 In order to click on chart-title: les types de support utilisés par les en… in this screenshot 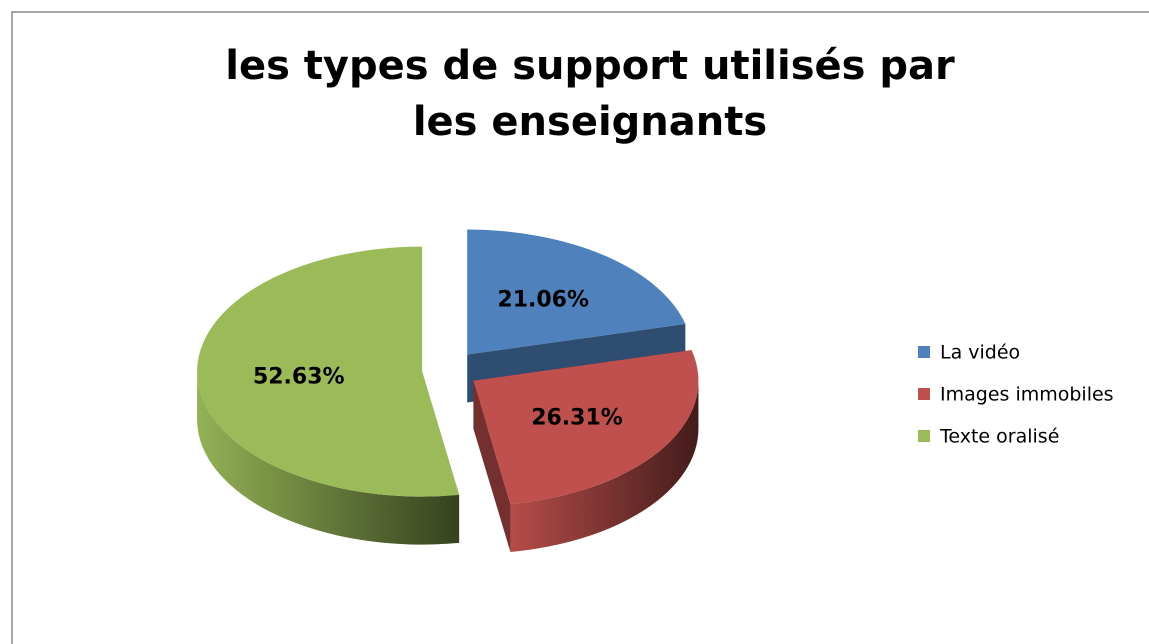, I will do `click(590, 94)`.